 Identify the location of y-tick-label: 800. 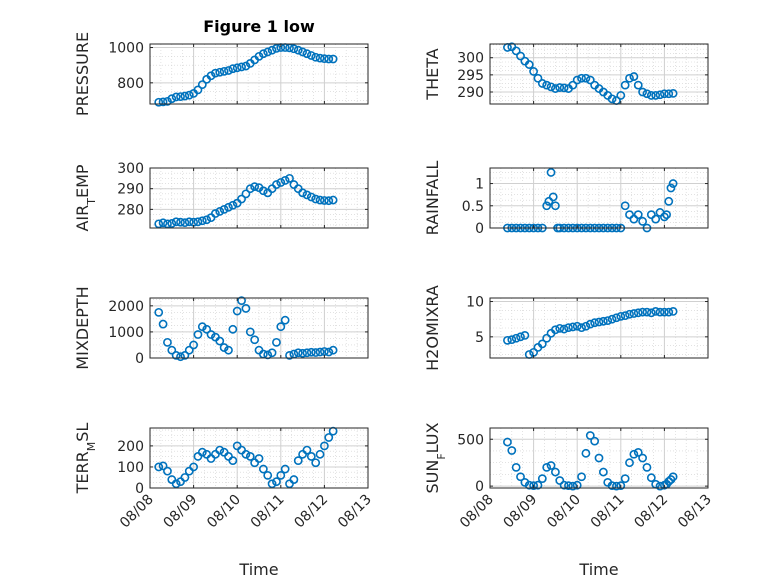
(130, 84).